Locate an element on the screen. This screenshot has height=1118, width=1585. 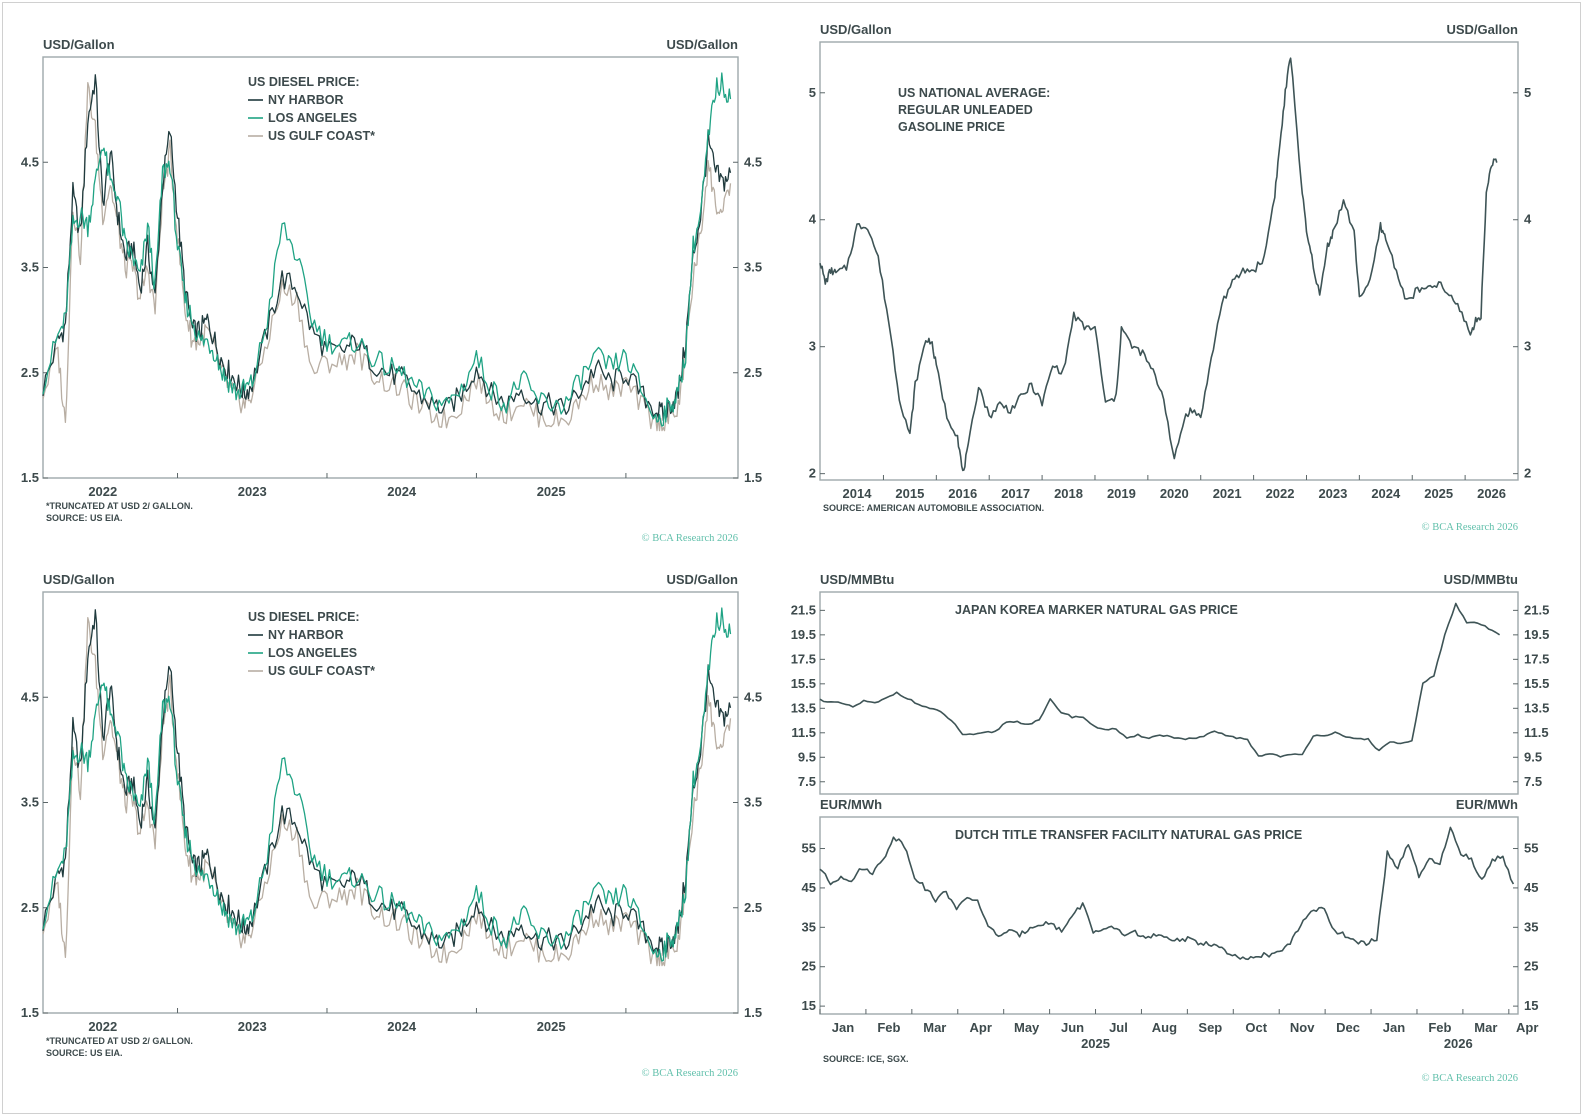
y-tick-label-left: 55 is located at coordinates (809, 848).